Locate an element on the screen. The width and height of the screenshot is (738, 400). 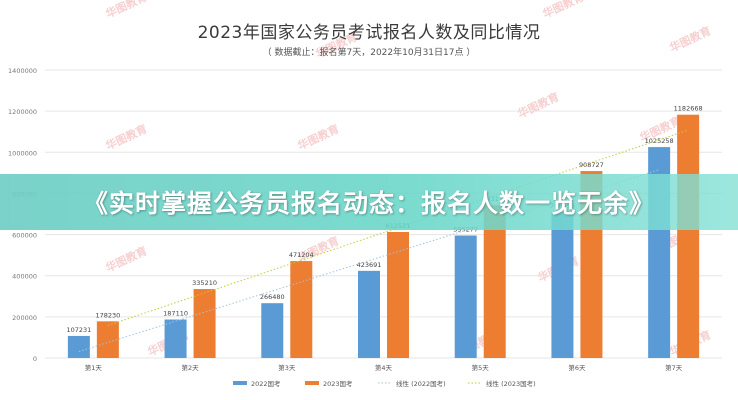
bar-value-label: 266480 is located at coordinates (272, 297).